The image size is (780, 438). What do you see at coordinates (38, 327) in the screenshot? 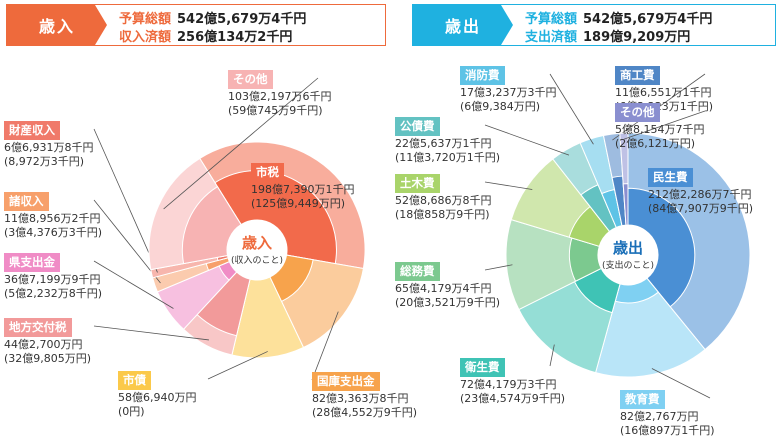
I see `pie0-label-3: 地方交付税` at bounding box center [38, 327].